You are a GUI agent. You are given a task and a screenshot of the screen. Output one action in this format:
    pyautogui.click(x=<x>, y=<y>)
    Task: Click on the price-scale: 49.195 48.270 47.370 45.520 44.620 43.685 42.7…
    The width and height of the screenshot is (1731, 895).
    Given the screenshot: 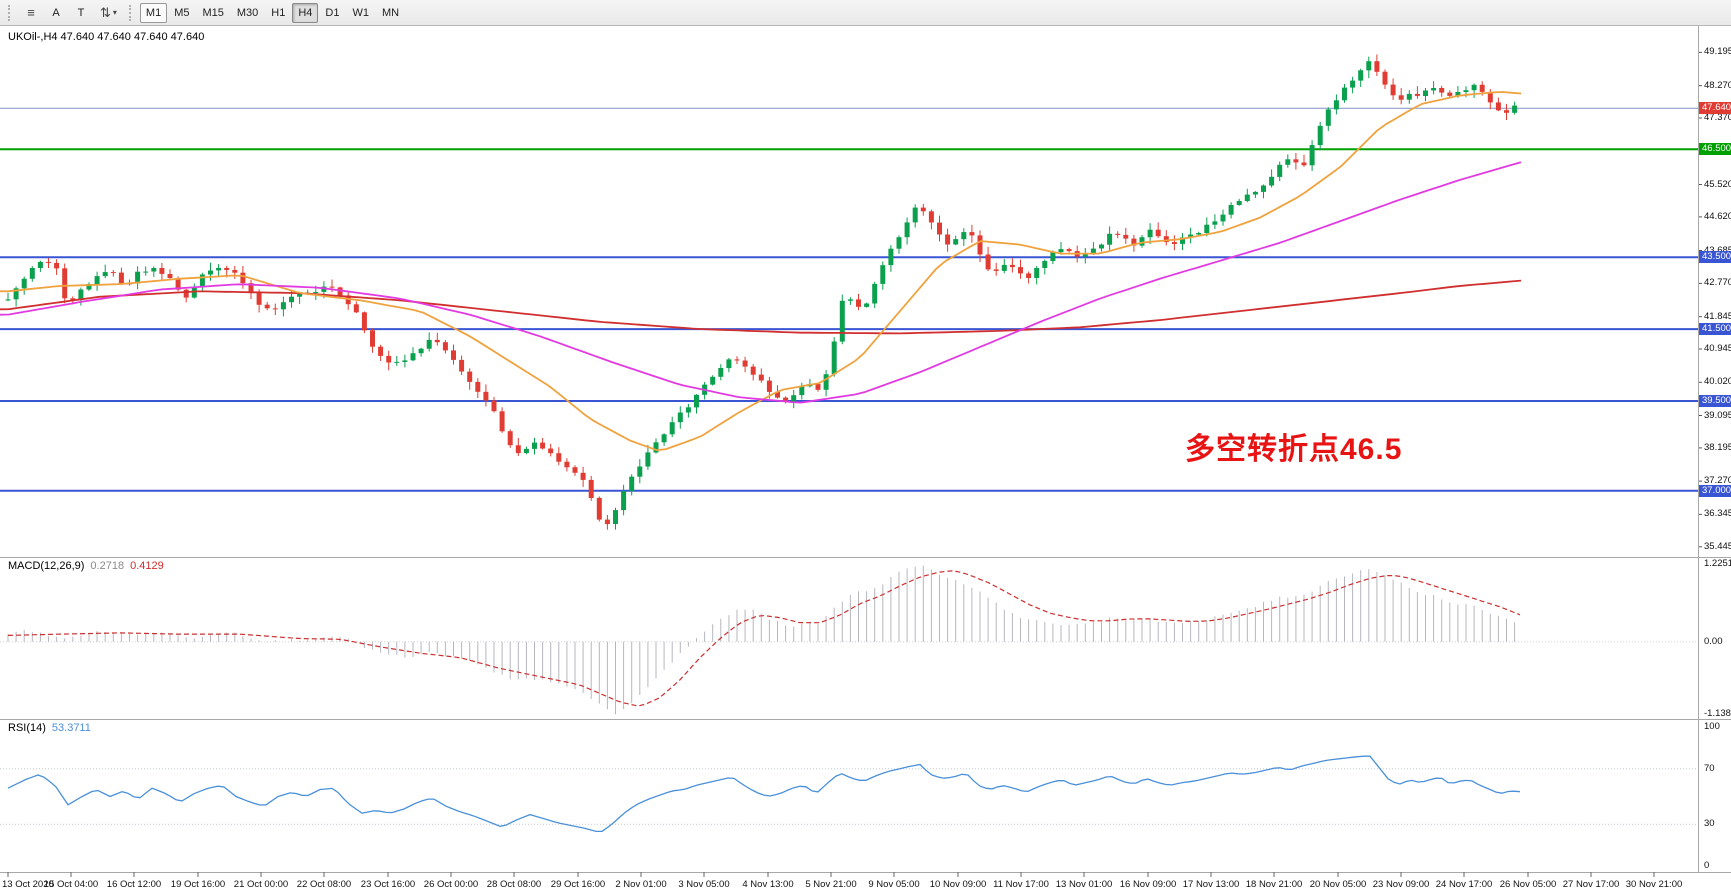 What is the action you would take?
    pyautogui.click(x=1714, y=449)
    